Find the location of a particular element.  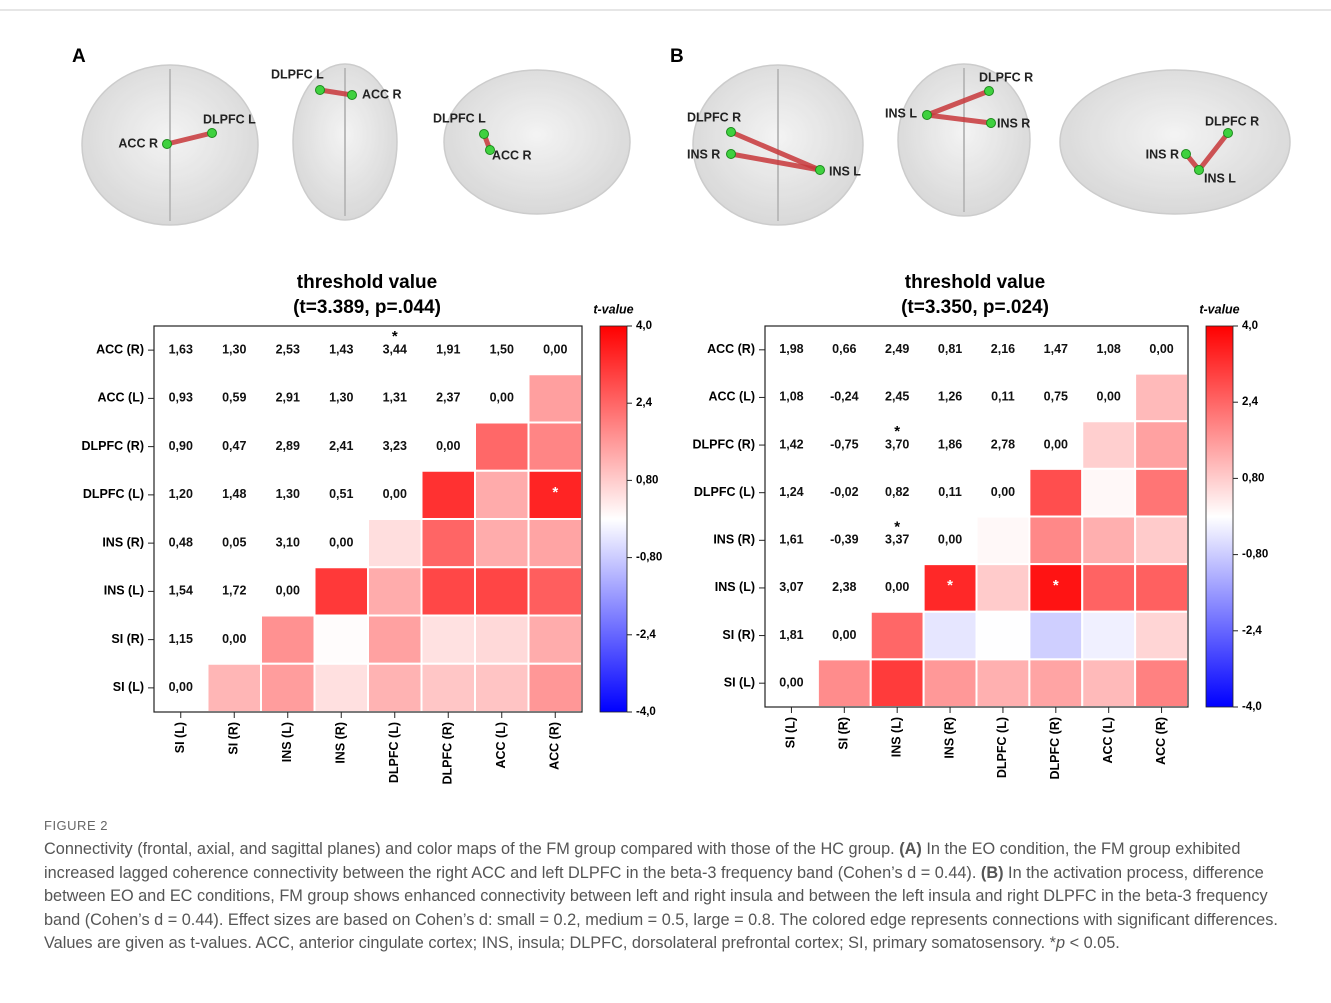

x-tick-label: ACC (R) is located at coordinates (555, 746).